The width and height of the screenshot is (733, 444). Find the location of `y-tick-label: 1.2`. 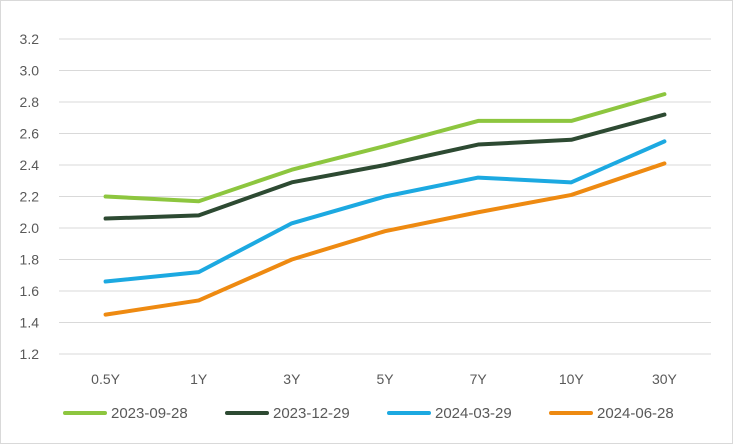

y-tick-label: 1.2 is located at coordinates (30, 354).